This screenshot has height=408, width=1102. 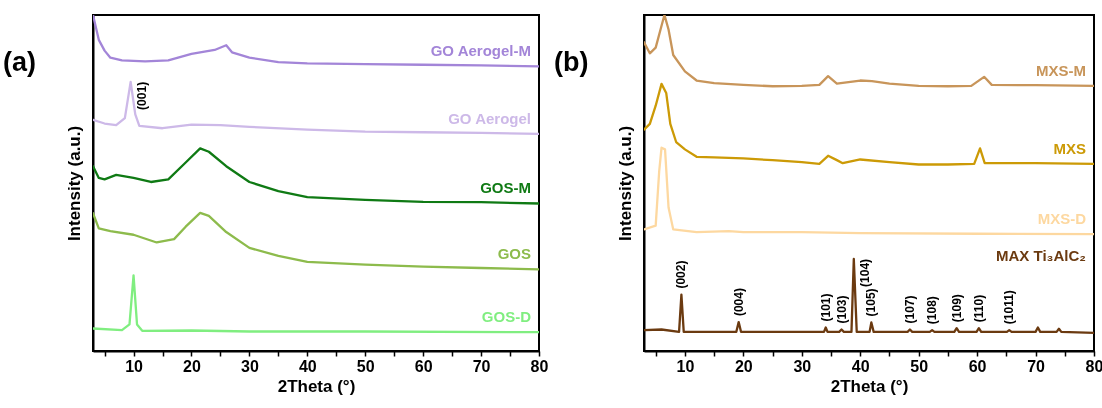 What do you see at coordinates (841, 309) in the screenshot?
I see `annotation: (103)` at bounding box center [841, 309].